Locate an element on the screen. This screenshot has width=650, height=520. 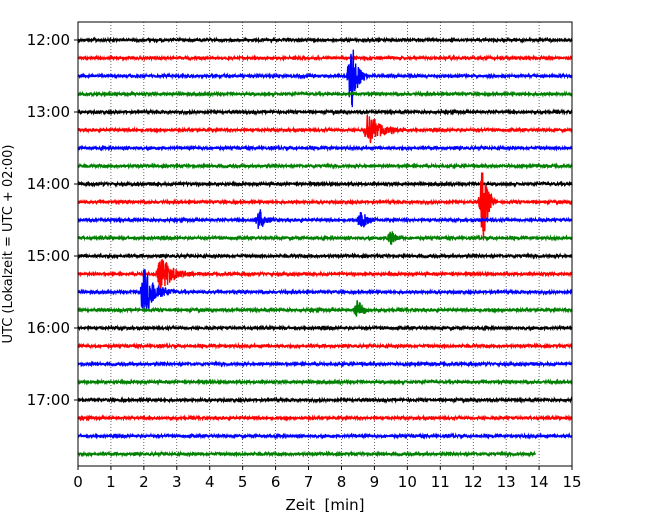
x-tick-label: 11 is located at coordinates (440, 482).